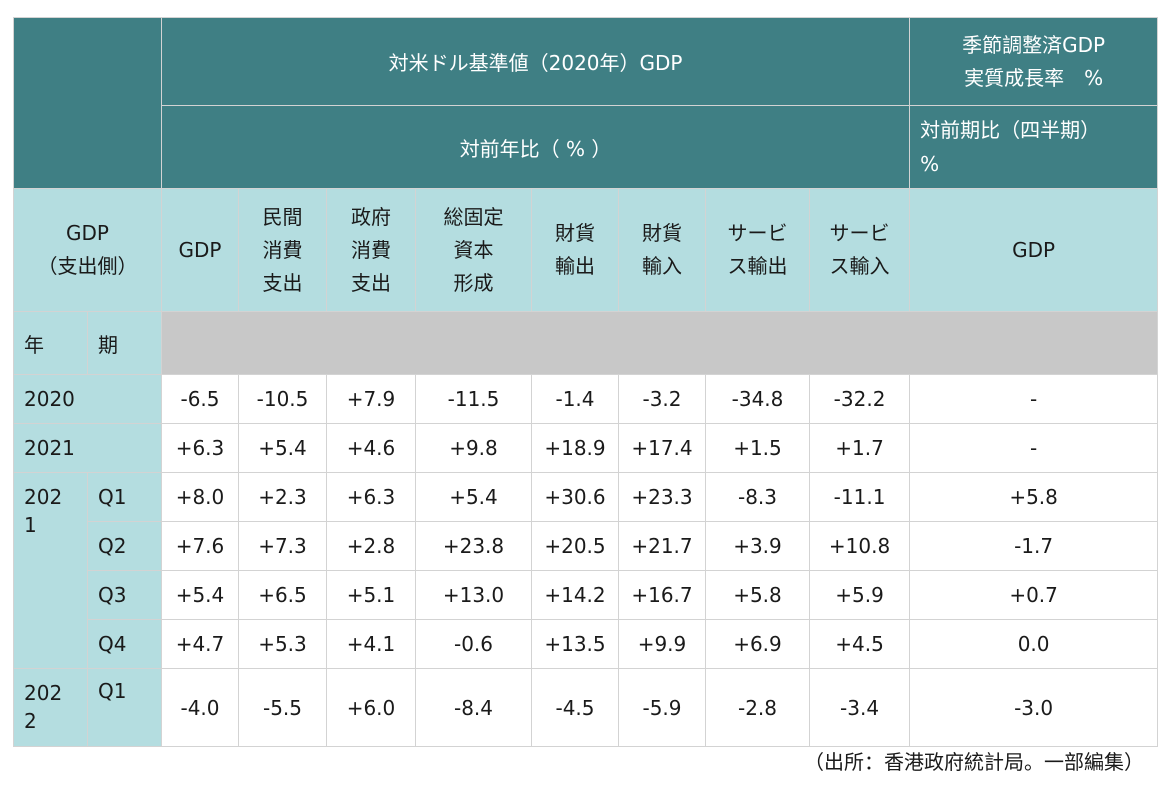  Describe the element at coordinates (1034, 61) in the screenshot. I see `sa-title: 季節調整済GDP 実質成長率 %` at that location.